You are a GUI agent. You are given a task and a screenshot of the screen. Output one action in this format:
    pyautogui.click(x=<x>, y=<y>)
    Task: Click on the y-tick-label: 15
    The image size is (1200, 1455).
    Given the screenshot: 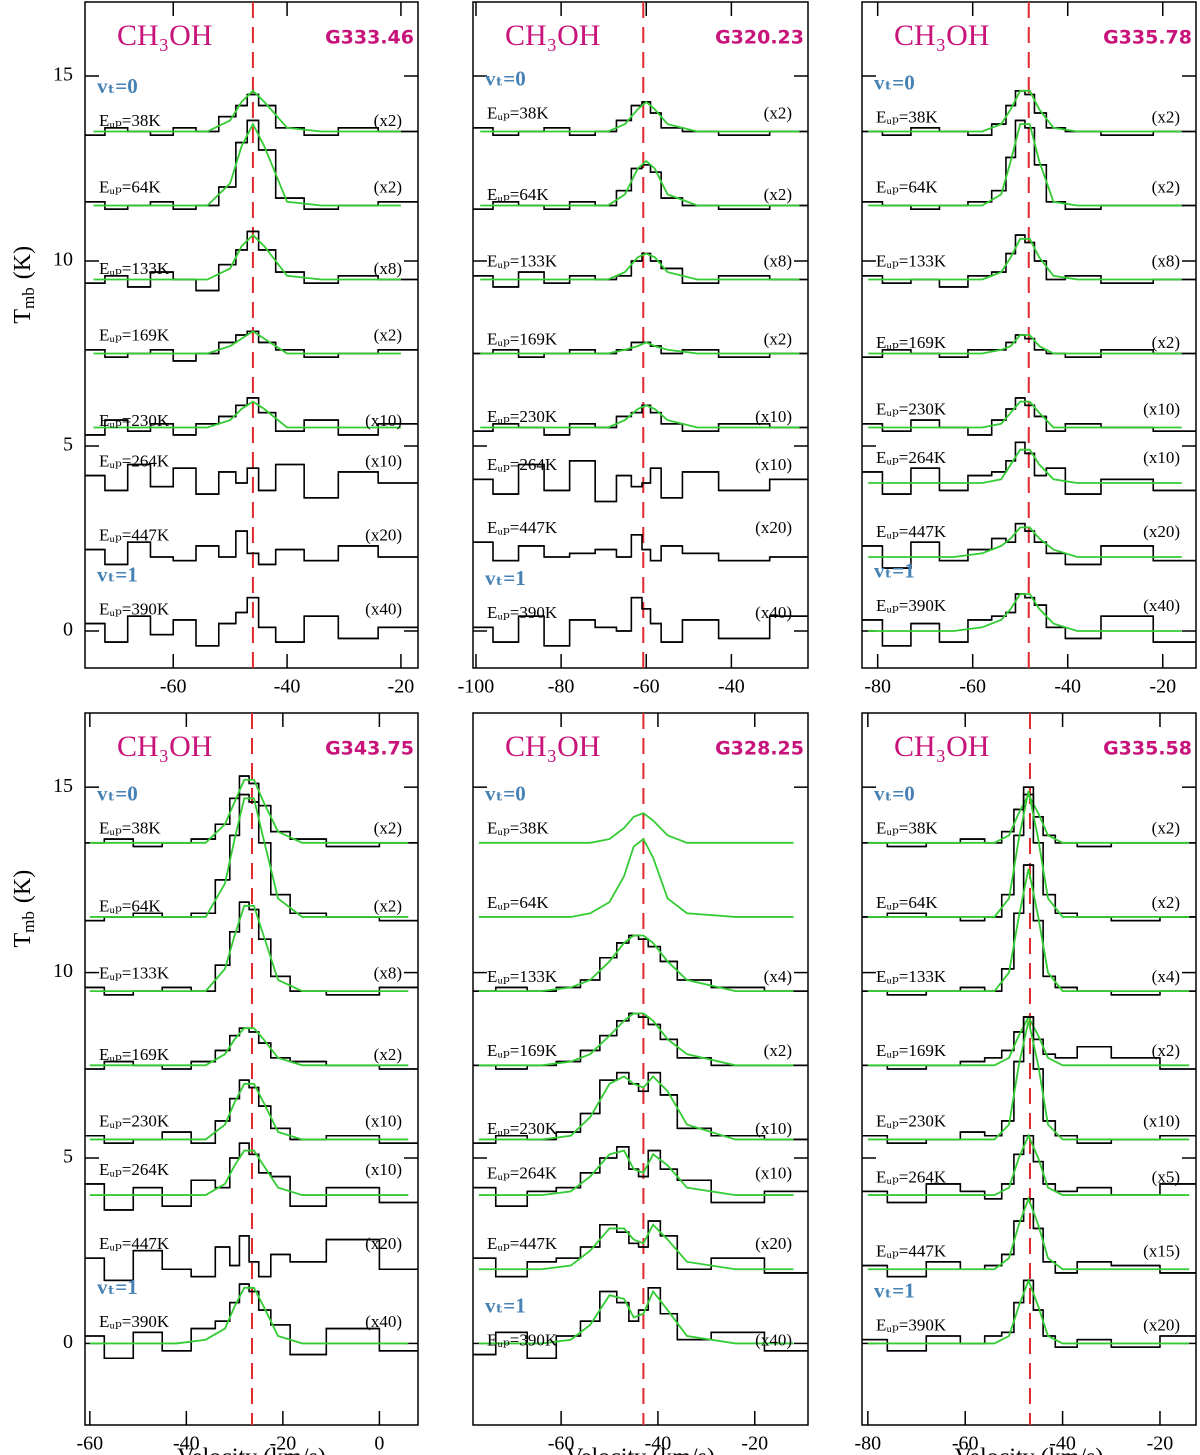 What is the action you would take?
    pyautogui.click(x=63, y=786)
    